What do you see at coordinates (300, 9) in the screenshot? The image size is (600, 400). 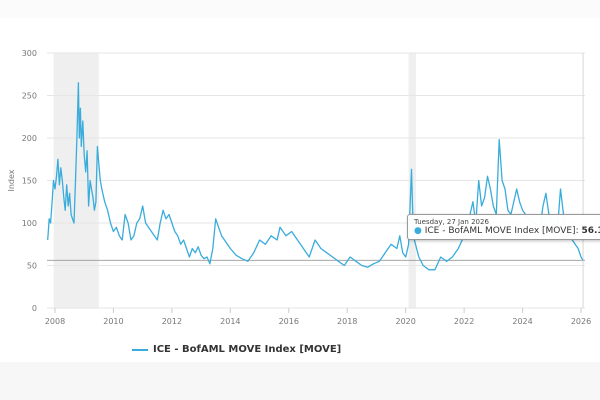 I see `top-bar` at bounding box center [300, 9].